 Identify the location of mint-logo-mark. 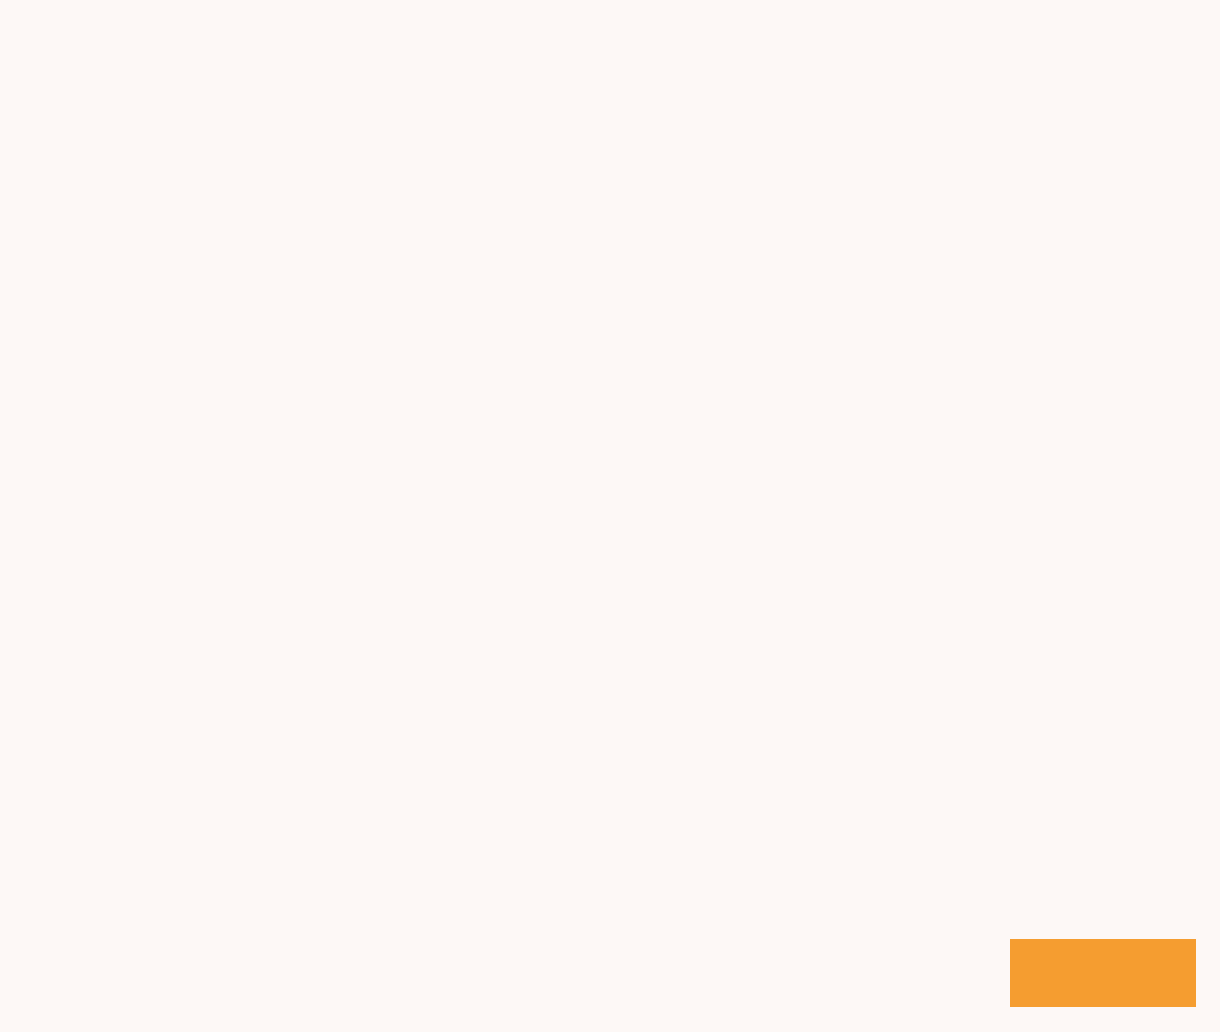
(1103, 973).